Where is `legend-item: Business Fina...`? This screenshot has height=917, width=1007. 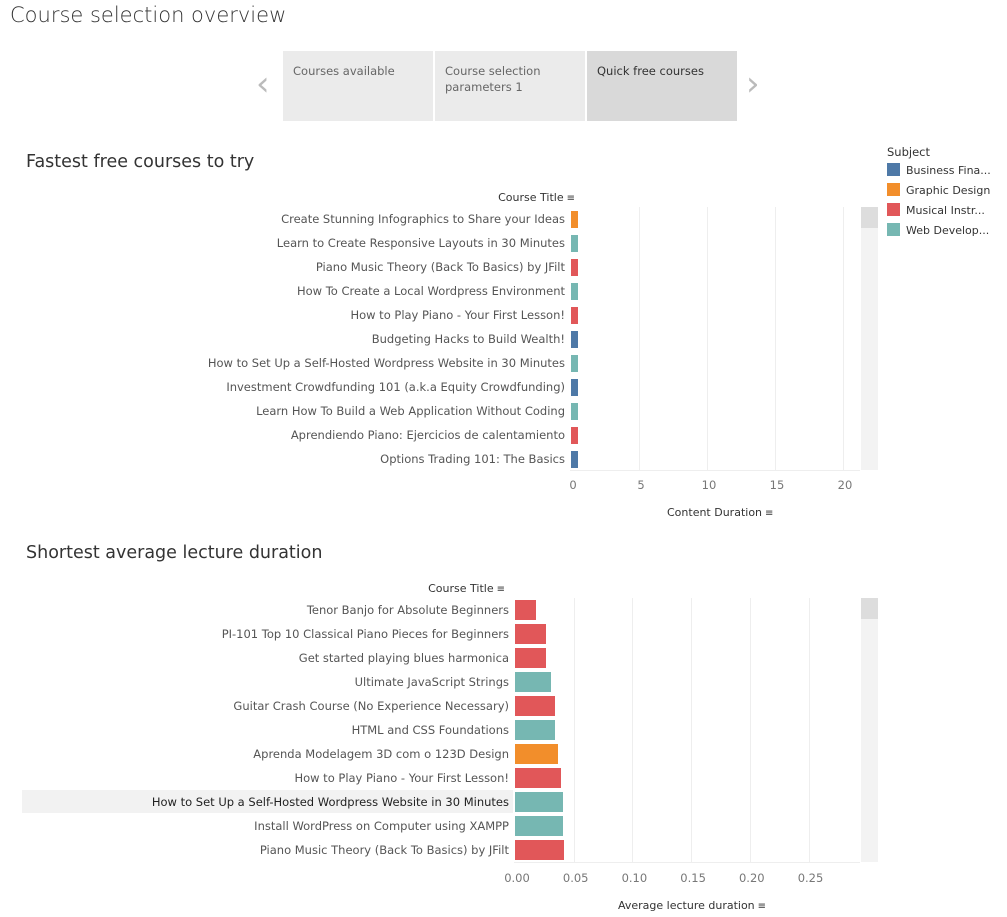 legend-item: Business Fina... is located at coordinates (939, 171).